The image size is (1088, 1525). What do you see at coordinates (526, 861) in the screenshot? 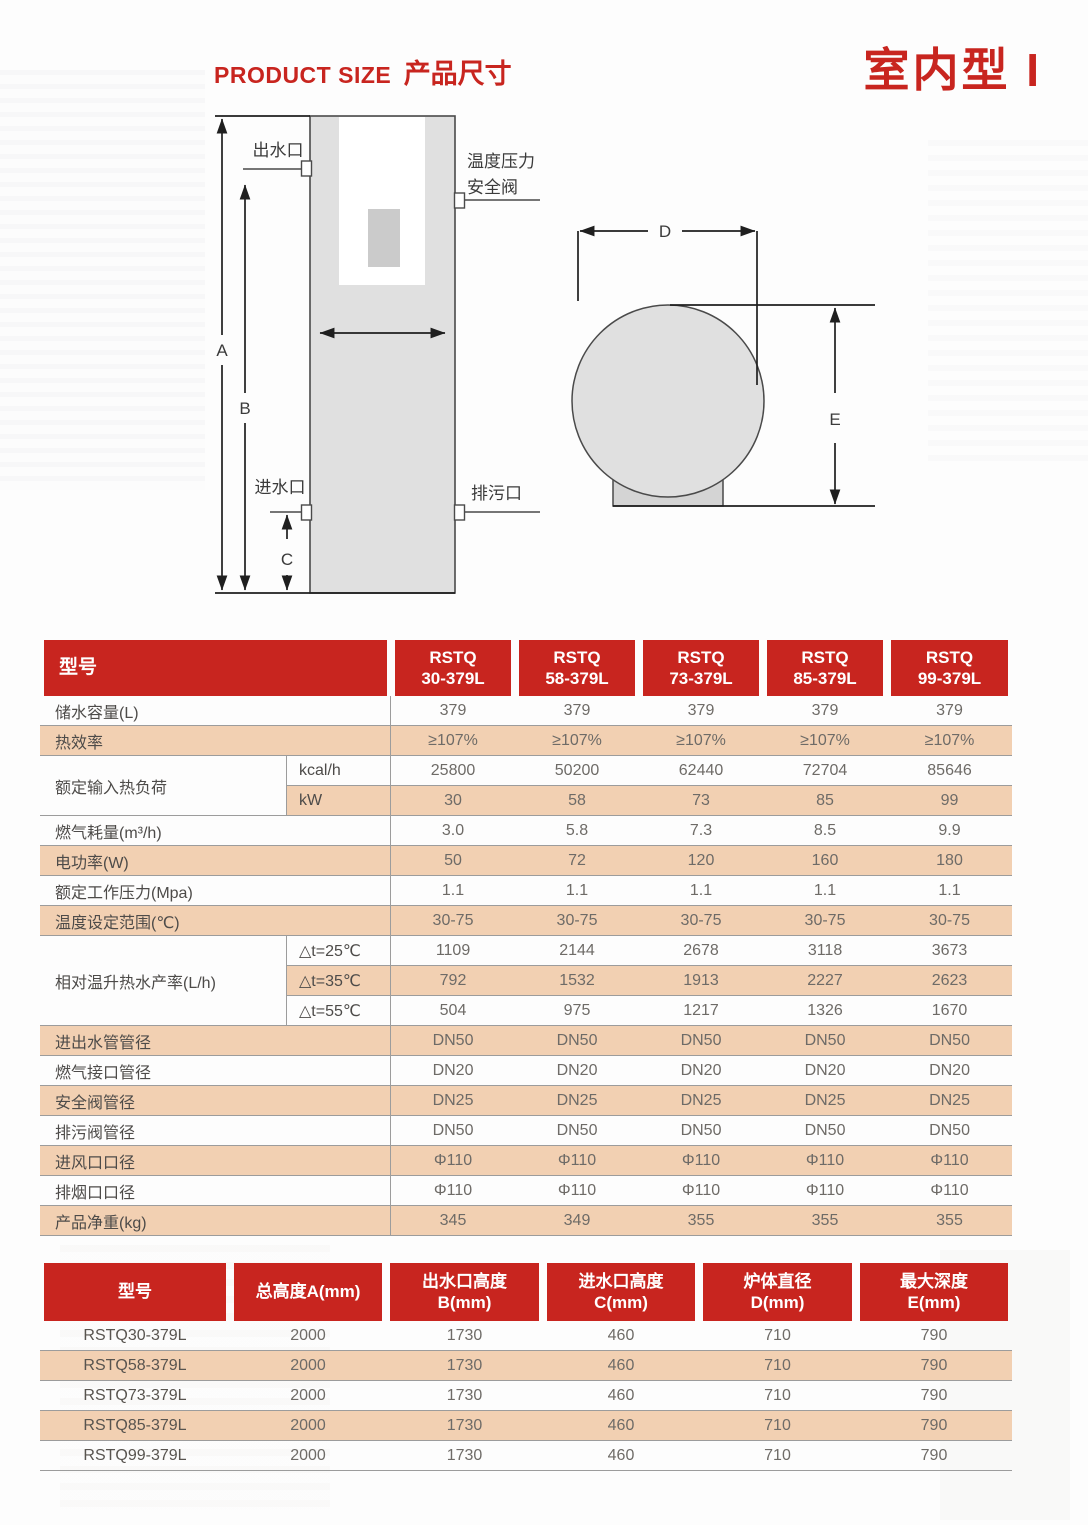
I see `spec-row: 电功率(W) 50 72 120 160 180` at bounding box center [526, 861].